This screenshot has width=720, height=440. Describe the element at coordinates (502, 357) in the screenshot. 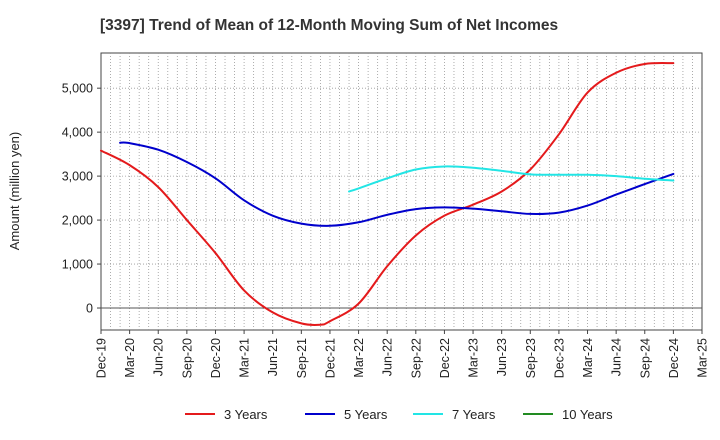

I see `x-tick-label: Jun-23` at that location.